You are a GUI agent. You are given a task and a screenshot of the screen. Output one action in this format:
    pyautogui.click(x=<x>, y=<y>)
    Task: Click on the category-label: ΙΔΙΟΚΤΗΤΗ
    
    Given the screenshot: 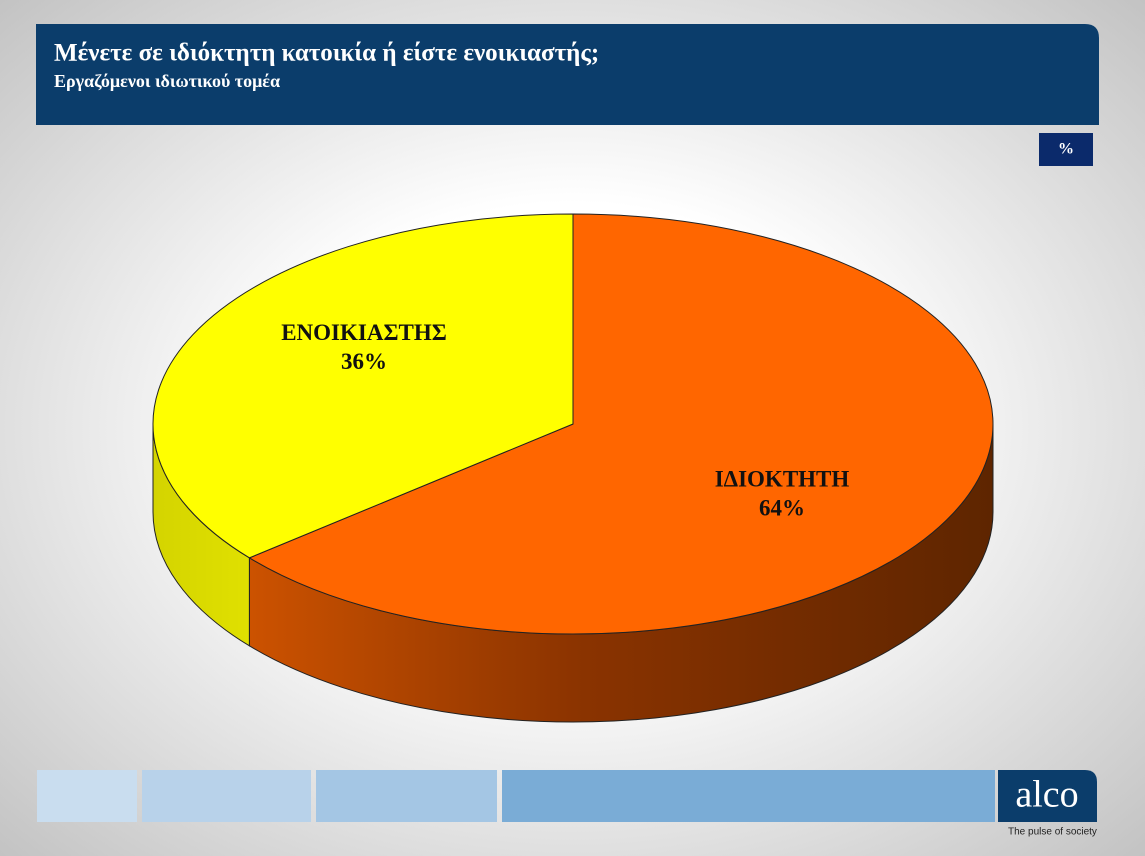 What is the action you would take?
    pyautogui.click(x=782, y=478)
    